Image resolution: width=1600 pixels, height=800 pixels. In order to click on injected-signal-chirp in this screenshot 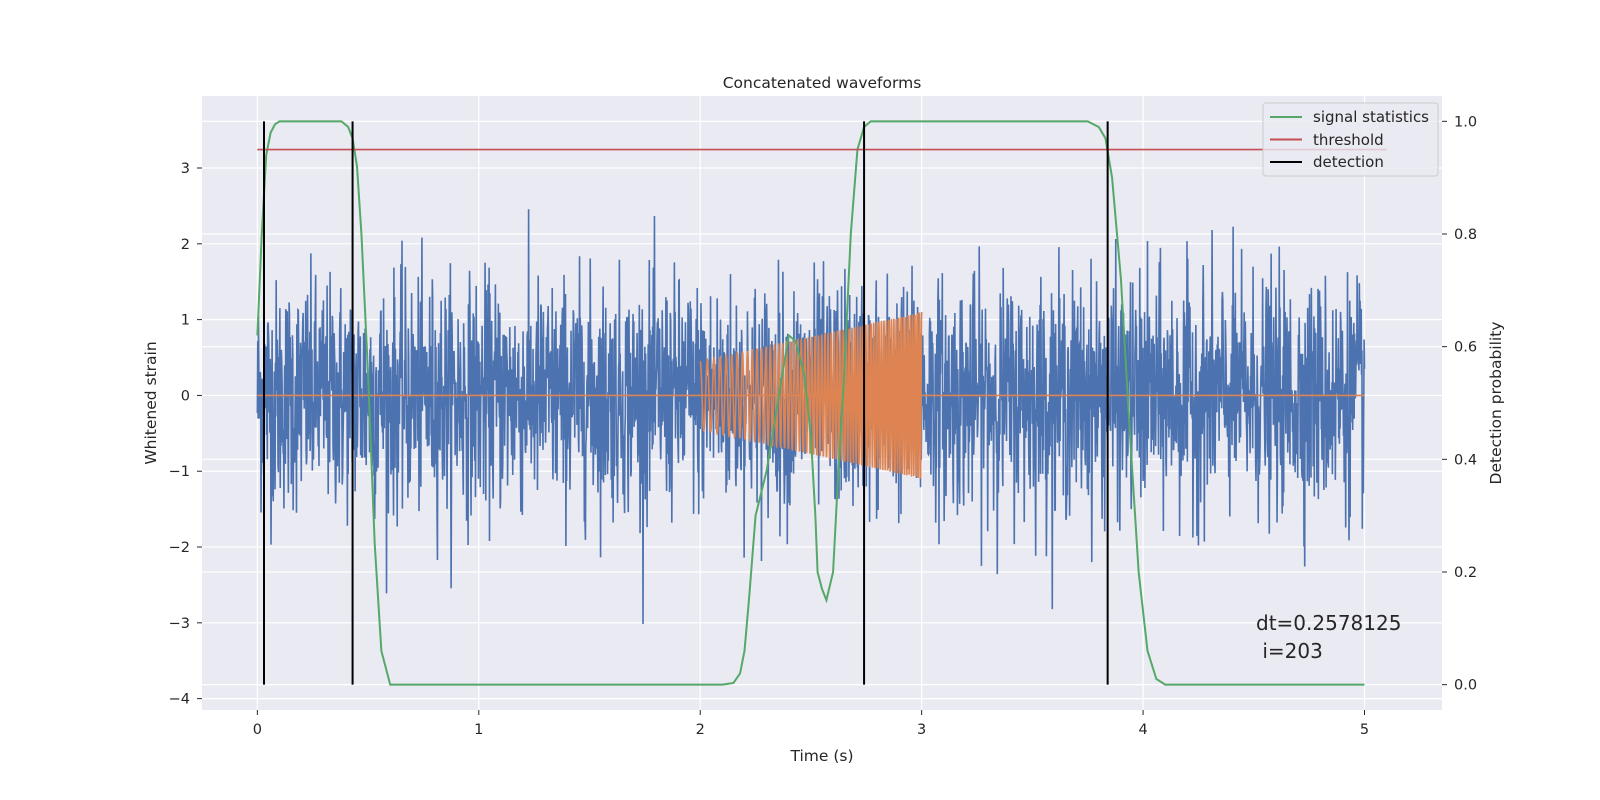, I will do `click(811, 395)`.